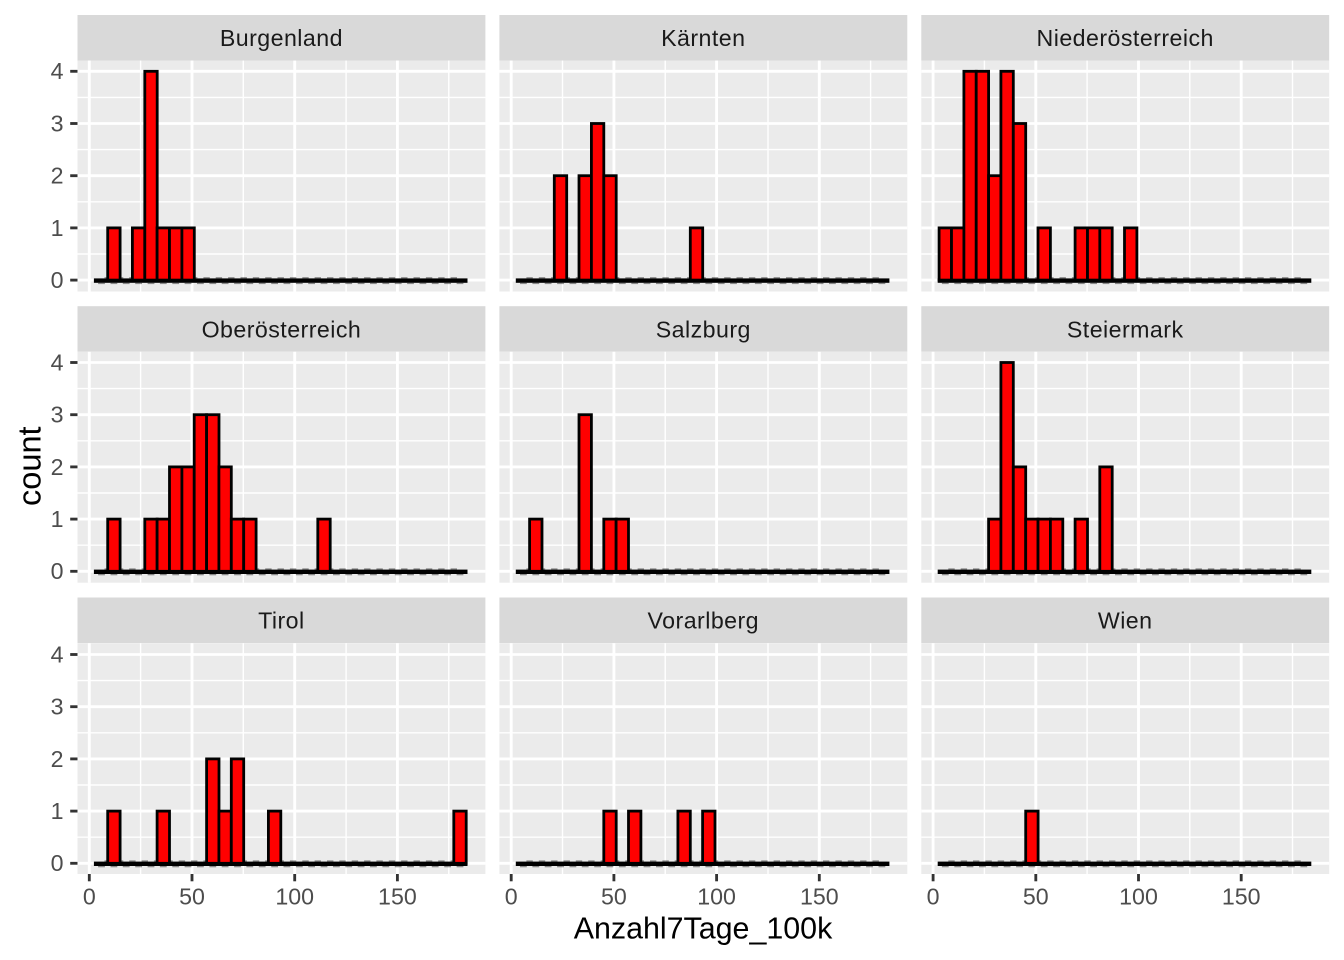 The image size is (1344, 960). Describe the element at coordinates (1125, 329) in the screenshot. I see `svg-text: Steiermark` at that location.